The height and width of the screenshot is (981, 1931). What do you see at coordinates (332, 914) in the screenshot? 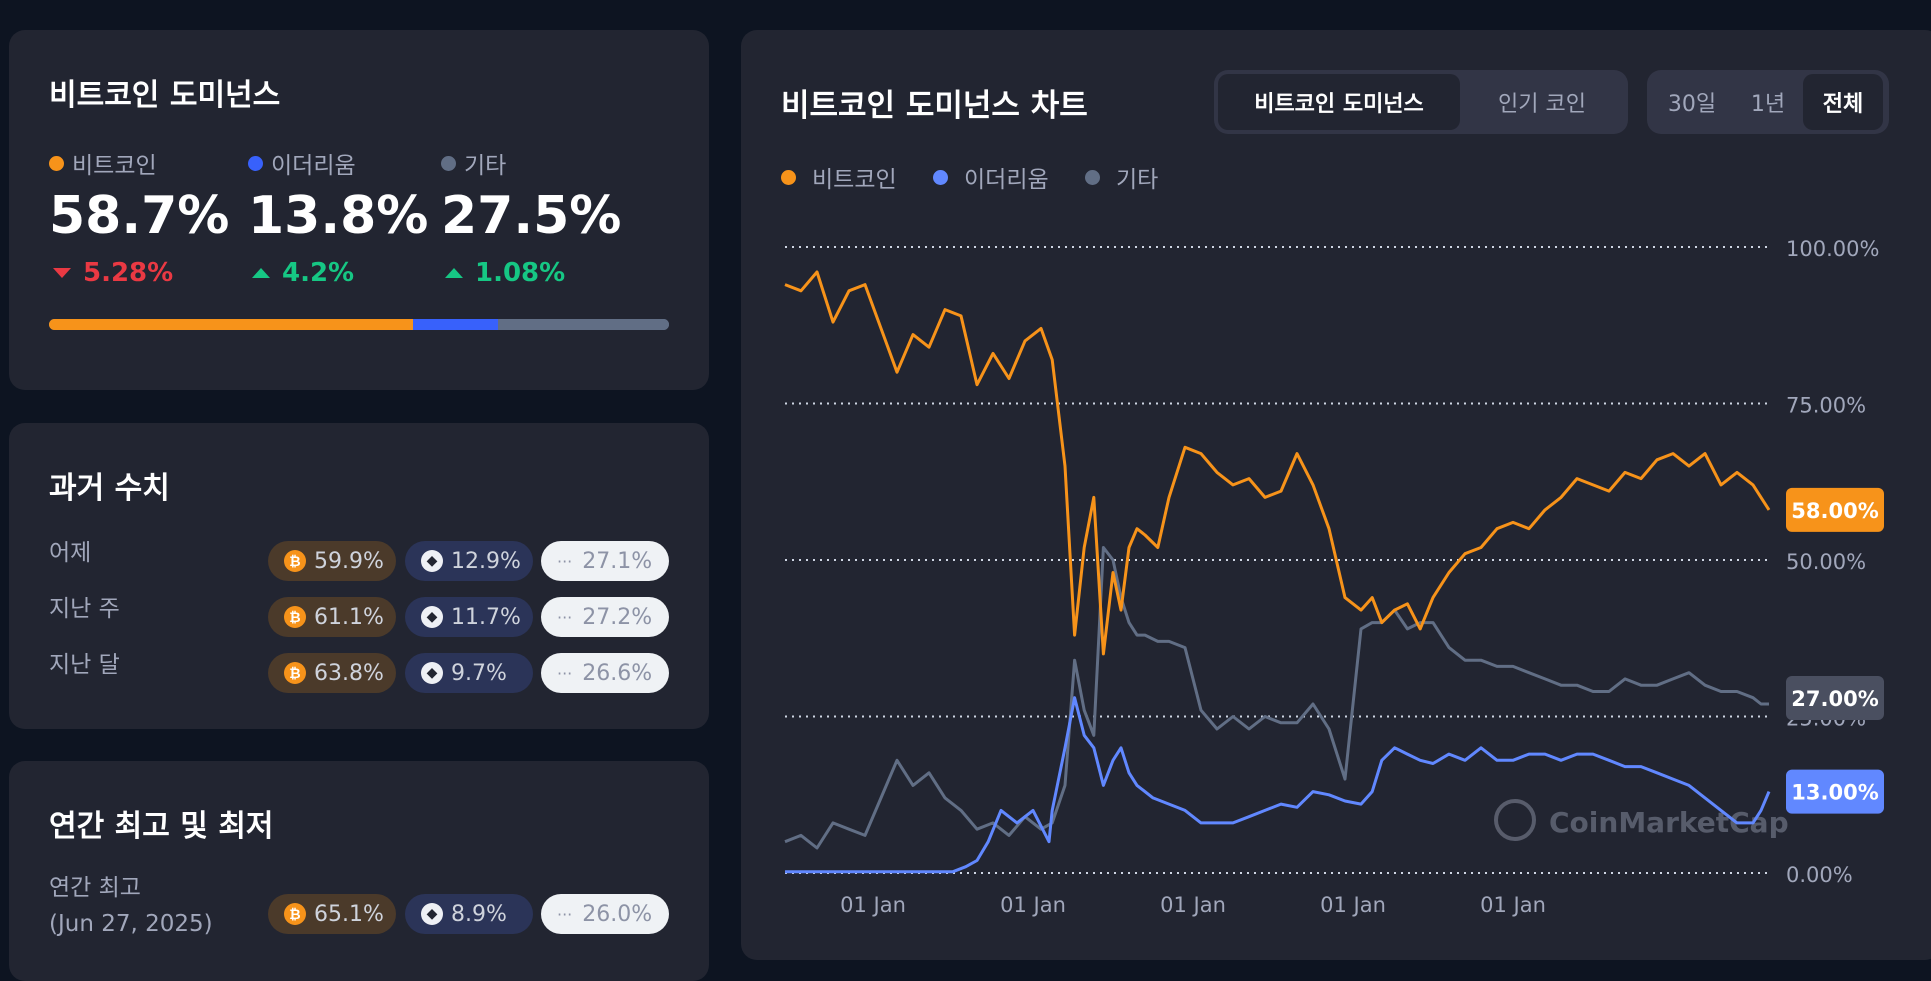
I see `yearly-btc-pill: ₿ 65.1%` at bounding box center [332, 914].